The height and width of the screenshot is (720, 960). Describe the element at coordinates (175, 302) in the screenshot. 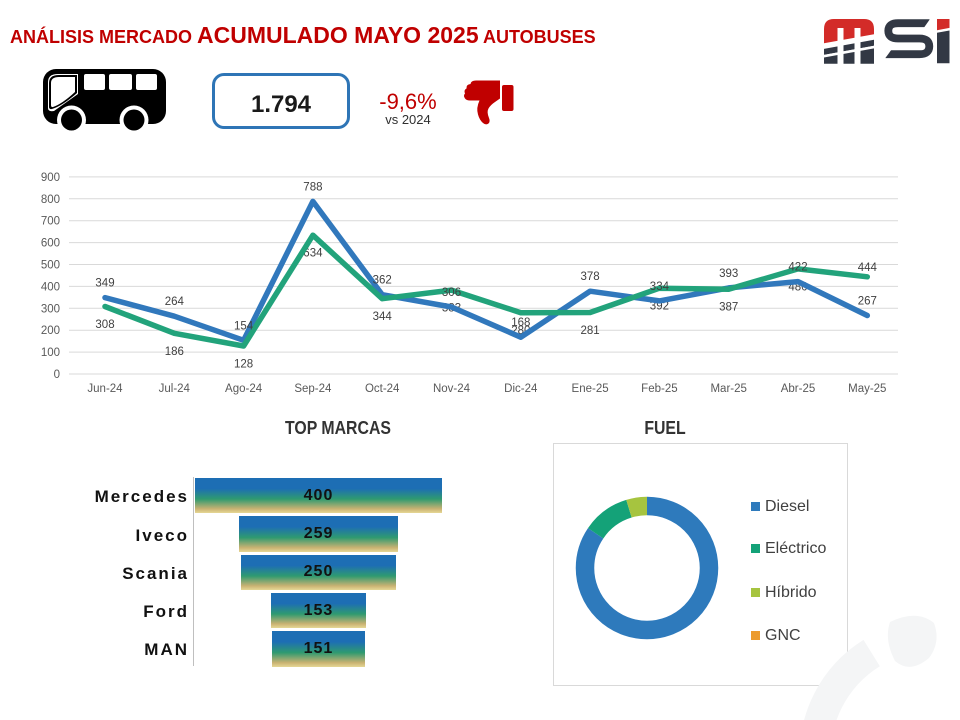

I see `svg-text: 264` at that location.